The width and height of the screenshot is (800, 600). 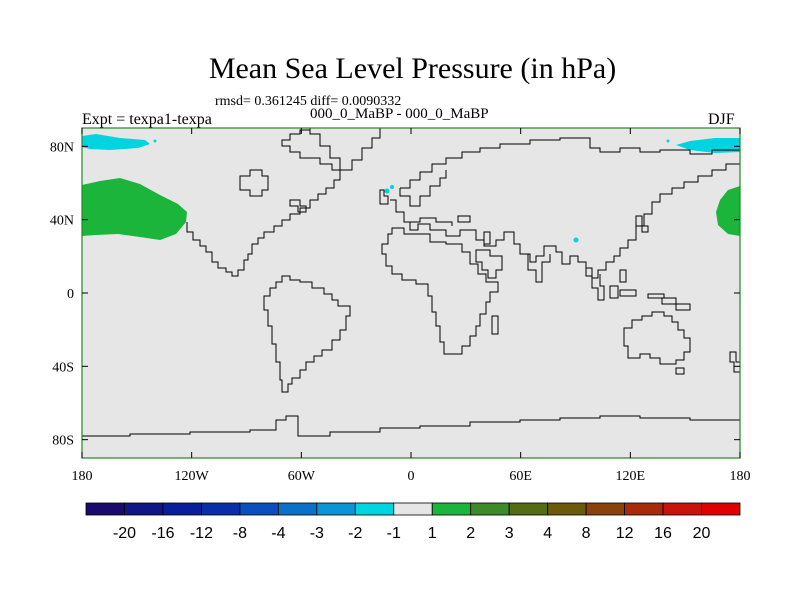 What do you see at coordinates (302, 476) in the screenshot?
I see `longitude-tick-label: 60W` at bounding box center [302, 476].